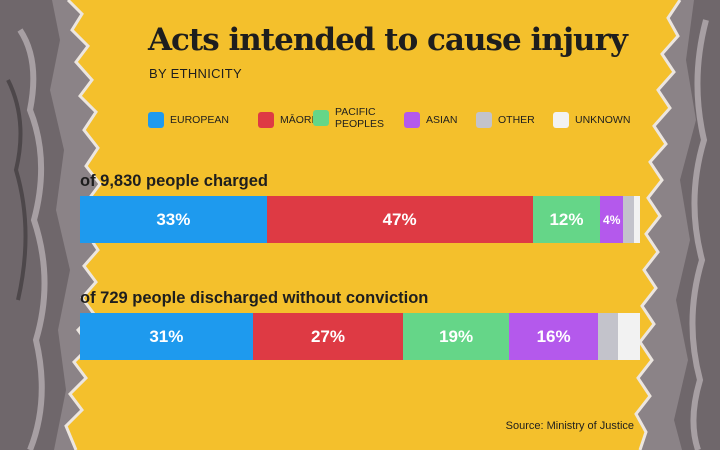  Describe the element at coordinates (677, 225) in the screenshot. I see `right-torn-edge-image` at that location.